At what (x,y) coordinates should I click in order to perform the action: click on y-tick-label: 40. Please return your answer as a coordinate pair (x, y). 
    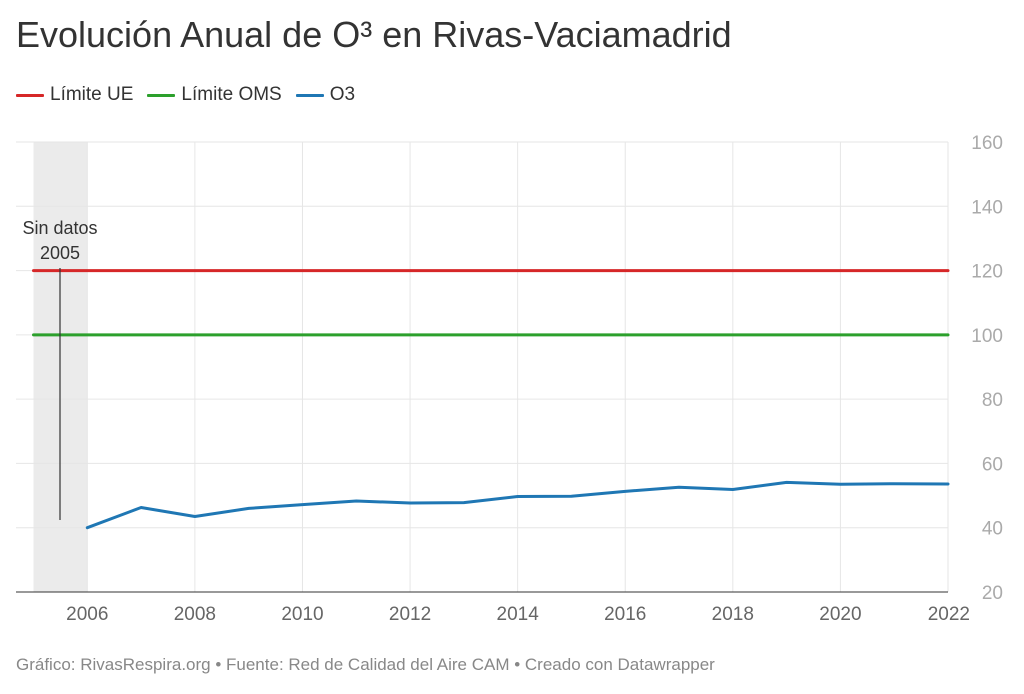
    Looking at the image, I should click on (992, 529).